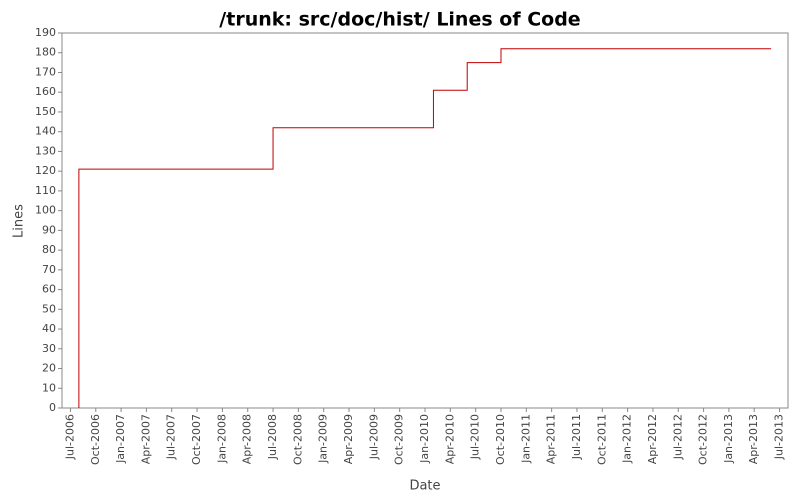 Image resolution: width=800 pixels, height=500 pixels. Describe the element at coordinates (45, 210) in the screenshot. I see `y-tick-label: 100` at that location.